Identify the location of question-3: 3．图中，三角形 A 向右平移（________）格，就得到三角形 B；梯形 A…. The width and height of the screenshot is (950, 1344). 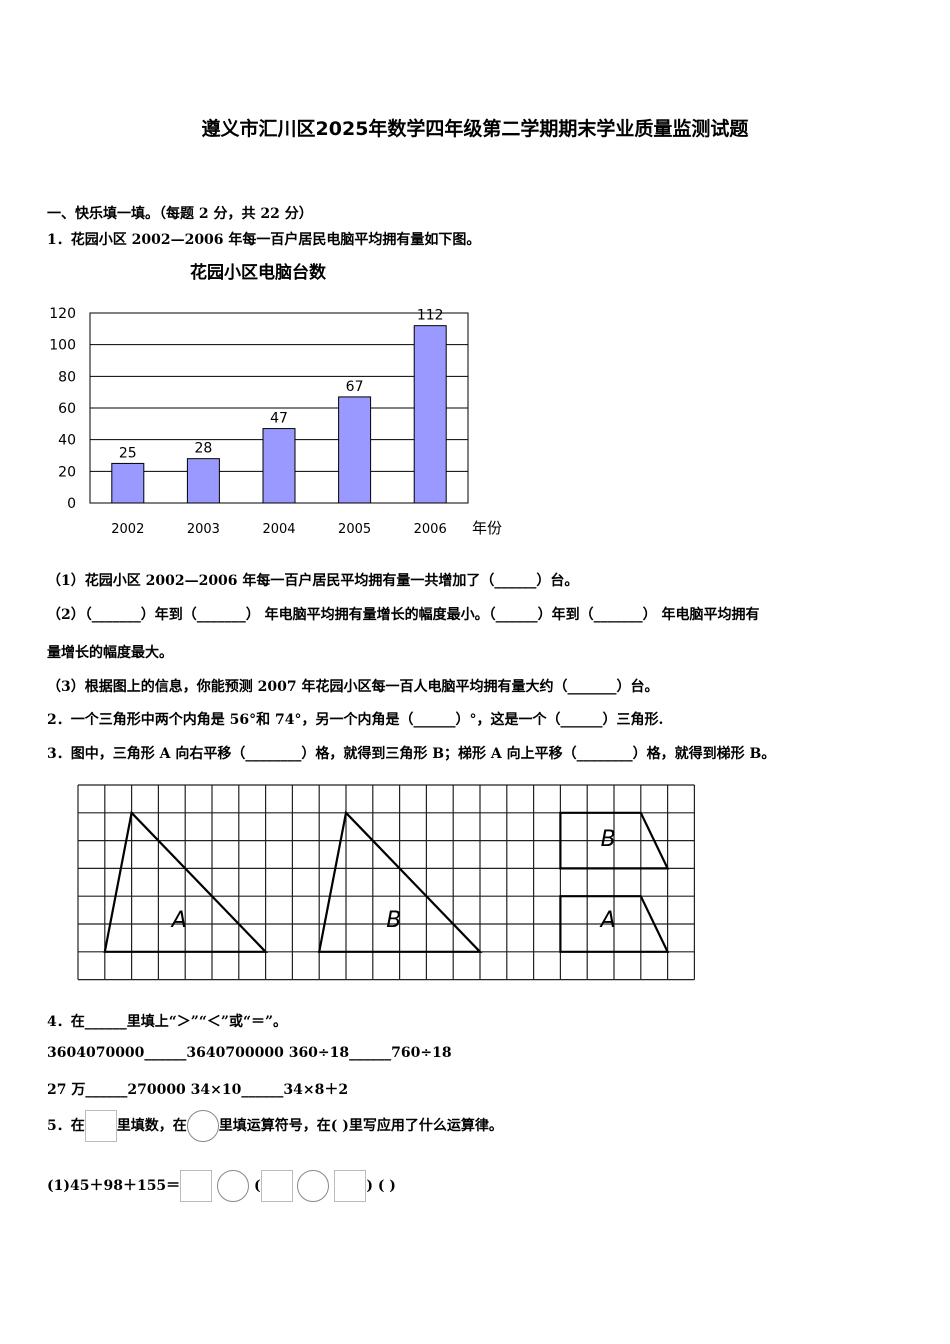
(411, 754).